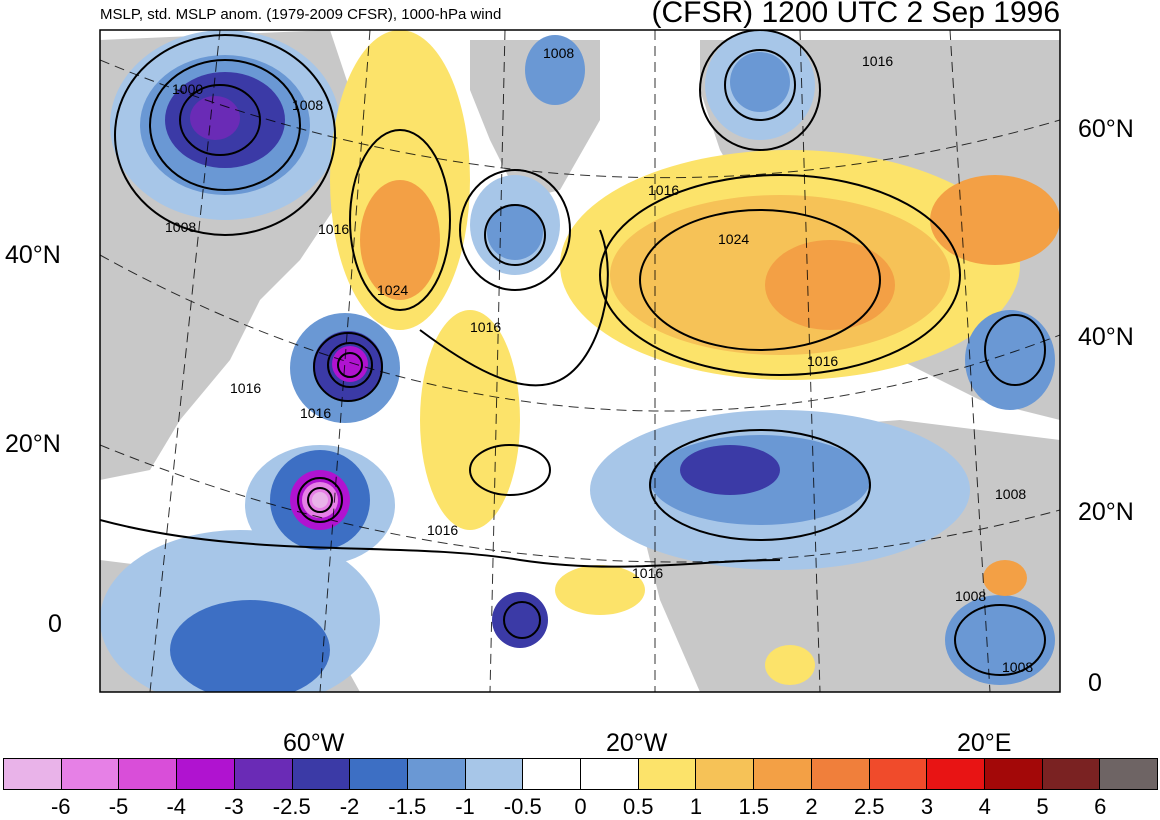 Image resolution: width=1160 pixels, height=820 pixels. I want to click on parallel-20n, so click(580, 503).